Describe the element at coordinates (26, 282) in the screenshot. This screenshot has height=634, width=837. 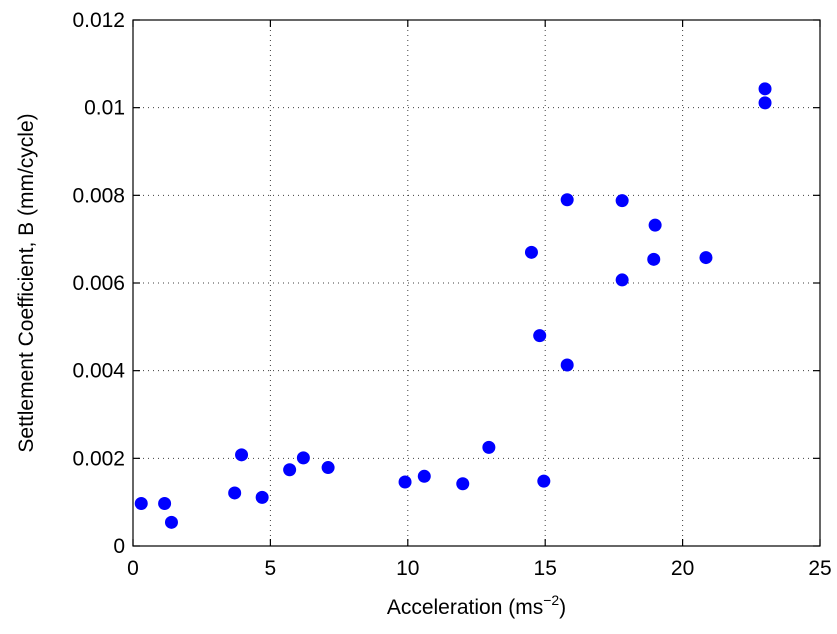
I see `y-axis-title: Settlement Coefficient, B (mm/cycle)` at that location.